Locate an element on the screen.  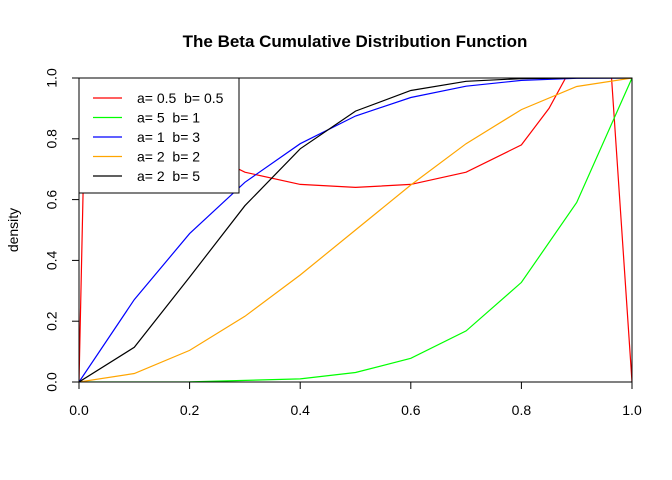
y-tick-label: 0.8 is located at coordinates (52, 139).